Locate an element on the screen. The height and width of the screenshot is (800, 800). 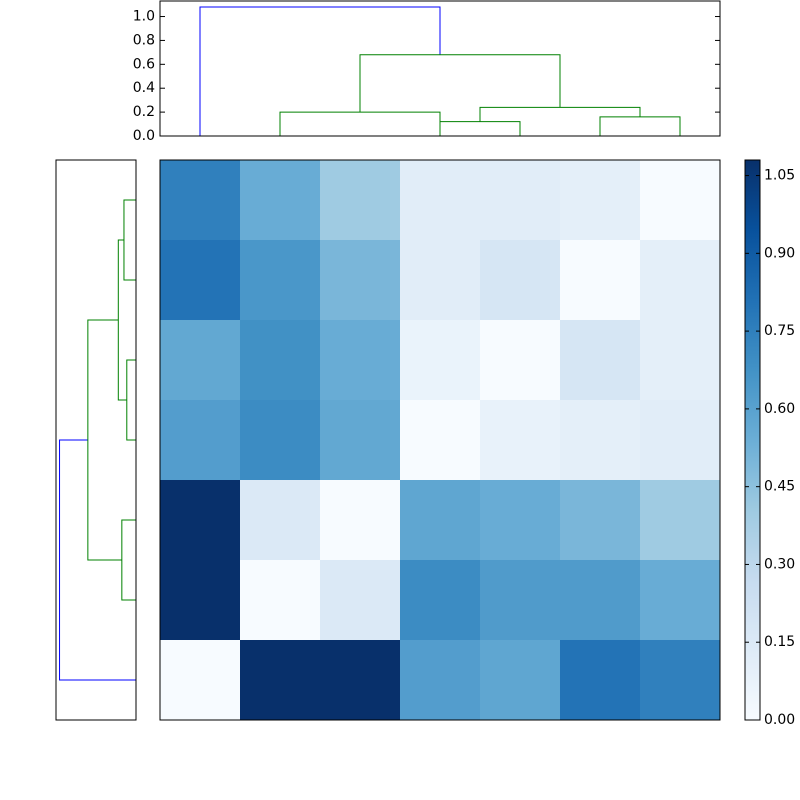
colorbar-tick-label: 0.90 is located at coordinates (779, 253).